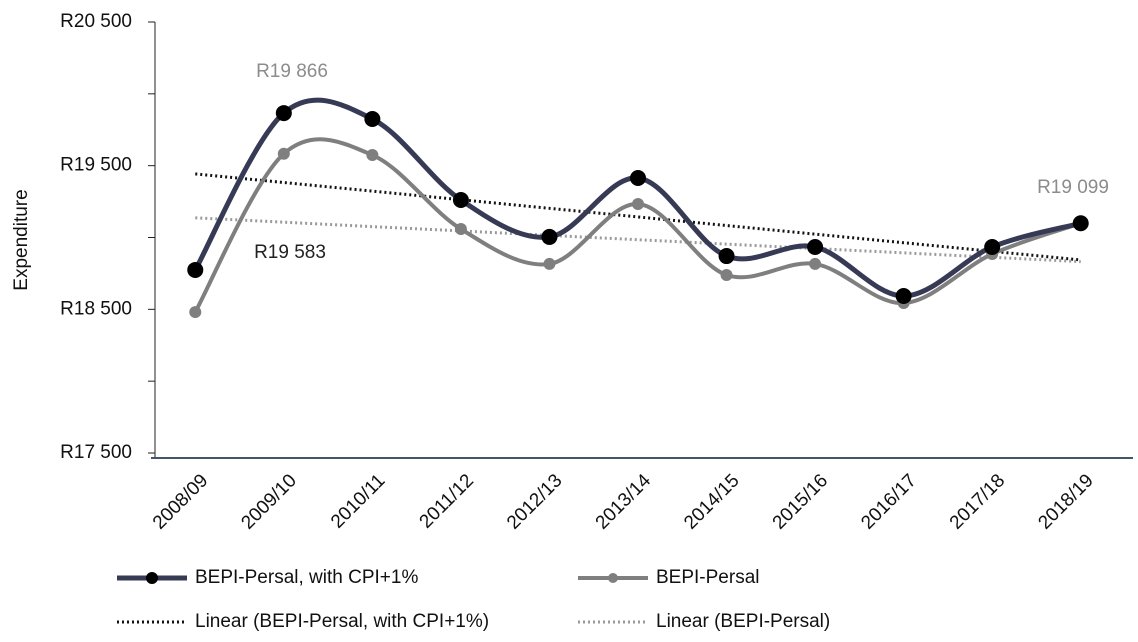 The width and height of the screenshot is (1138, 642). I want to click on x-tick-label: 2008/09, so click(180, 501).